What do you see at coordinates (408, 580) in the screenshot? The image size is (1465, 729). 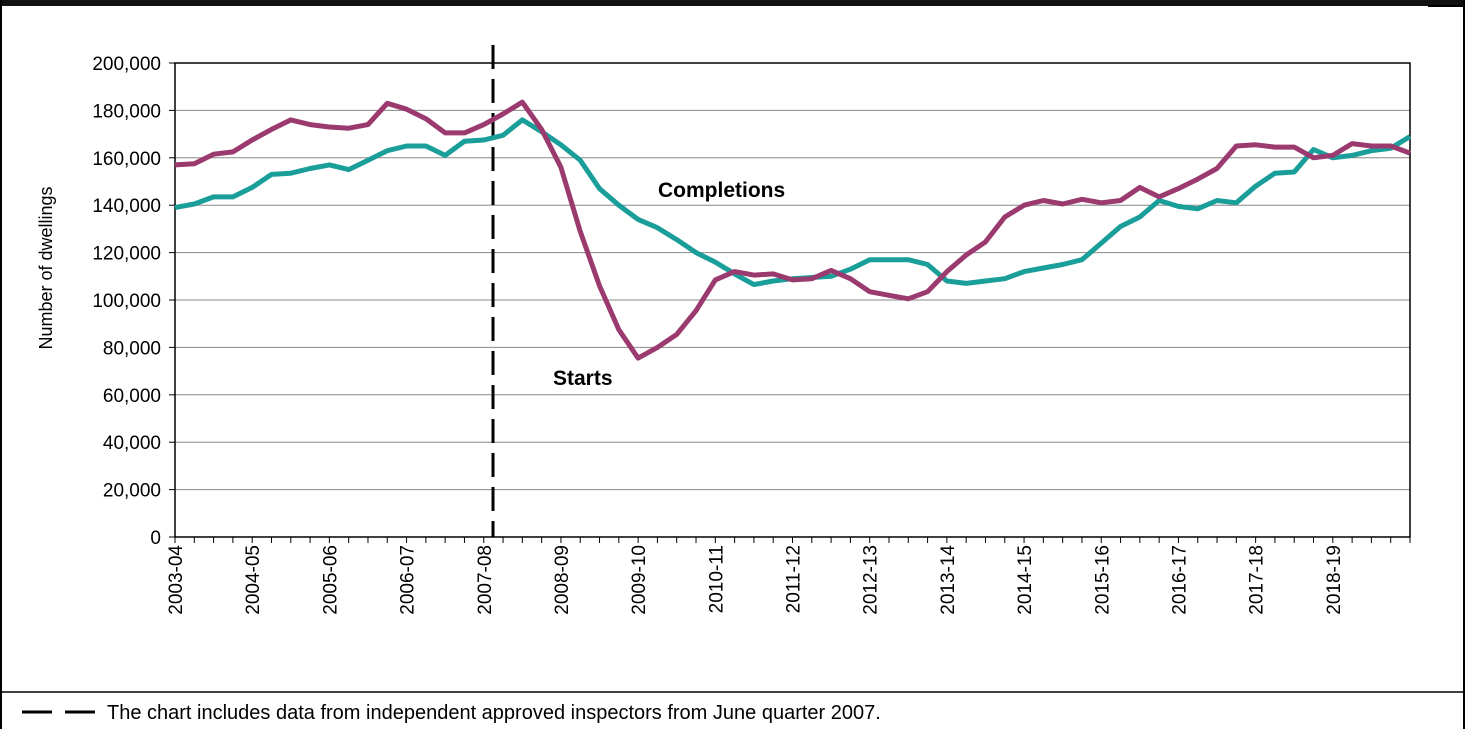 I see `x-tick-label: 2006-07` at bounding box center [408, 580].